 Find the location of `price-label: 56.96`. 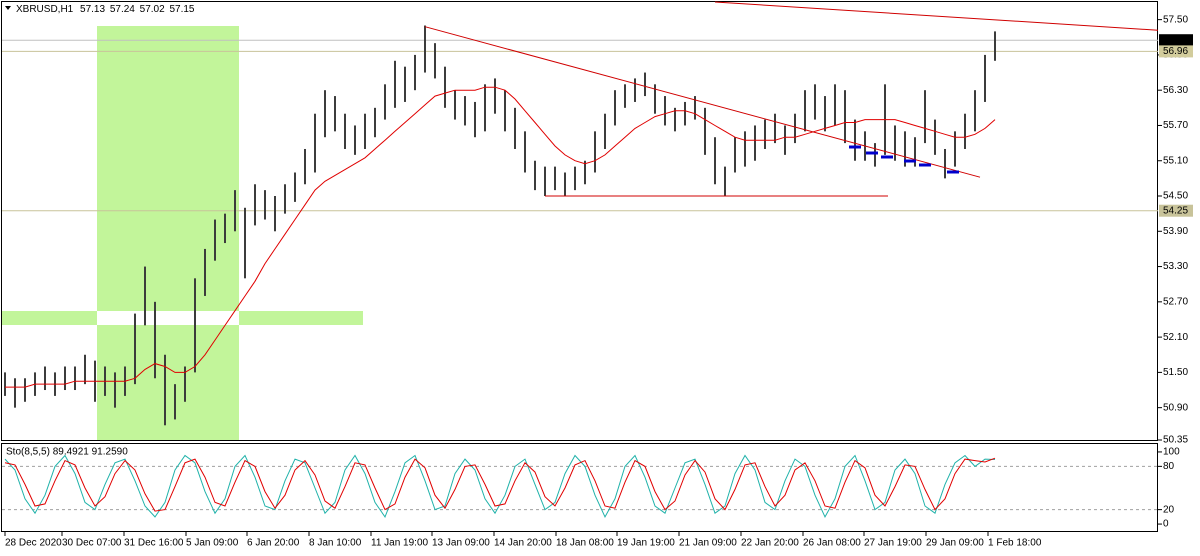

price-label: 56.96 is located at coordinates (1175, 51).